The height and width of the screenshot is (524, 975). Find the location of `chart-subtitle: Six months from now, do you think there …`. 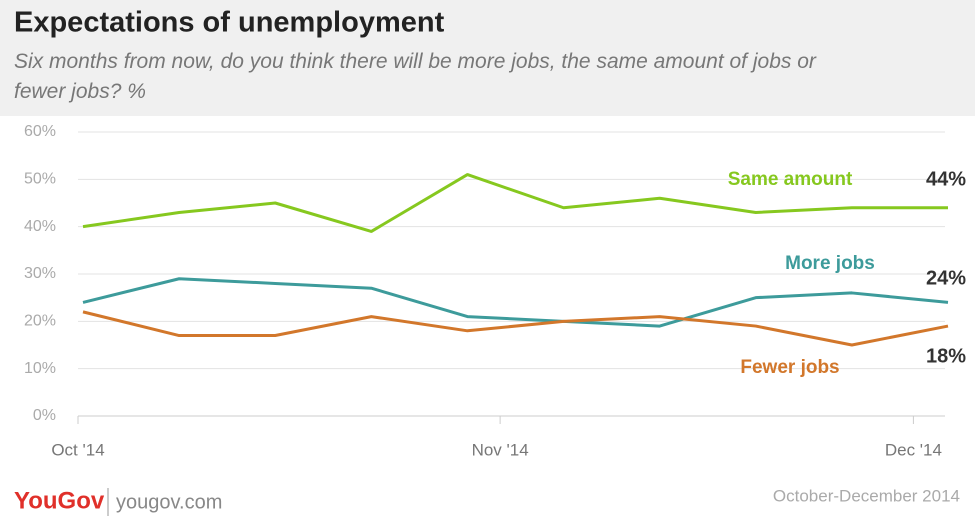

chart-subtitle: Six months from now, do you think there … is located at coordinates (415, 76).